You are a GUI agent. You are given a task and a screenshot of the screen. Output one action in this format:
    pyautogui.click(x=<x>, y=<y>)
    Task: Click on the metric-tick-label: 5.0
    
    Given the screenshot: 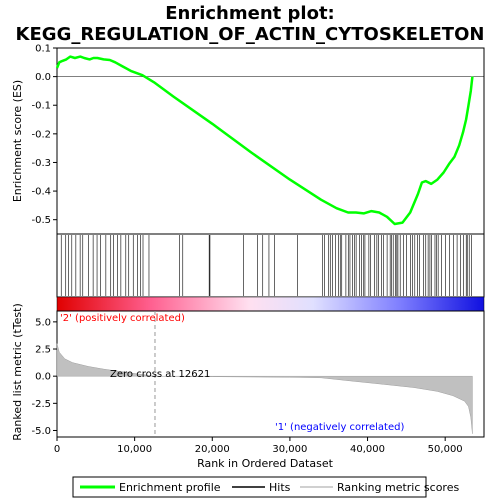 What is the action you would take?
    pyautogui.click(x=43, y=322)
    